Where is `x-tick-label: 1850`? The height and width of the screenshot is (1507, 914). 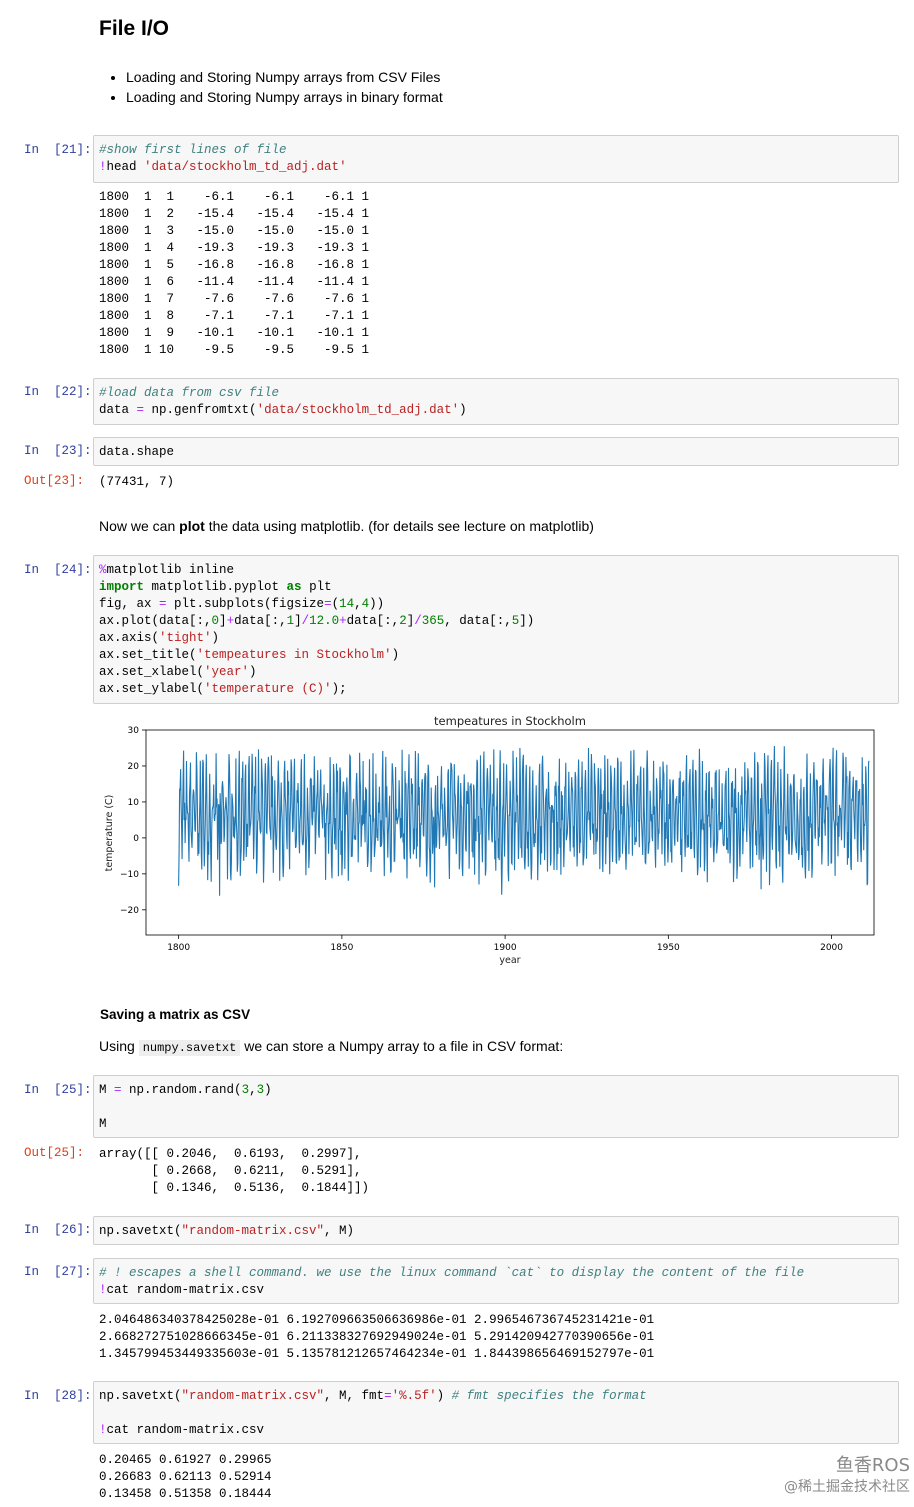
x-tick-label: 1850 is located at coordinates (341, 948).